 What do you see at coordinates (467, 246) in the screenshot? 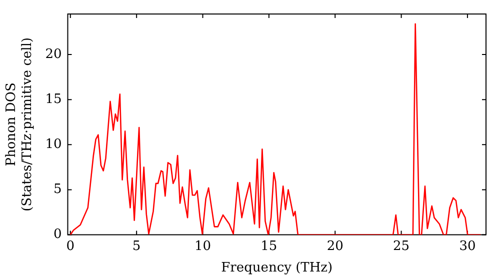
I see `x-tick-label: 30` at bounding box center [467, 246].